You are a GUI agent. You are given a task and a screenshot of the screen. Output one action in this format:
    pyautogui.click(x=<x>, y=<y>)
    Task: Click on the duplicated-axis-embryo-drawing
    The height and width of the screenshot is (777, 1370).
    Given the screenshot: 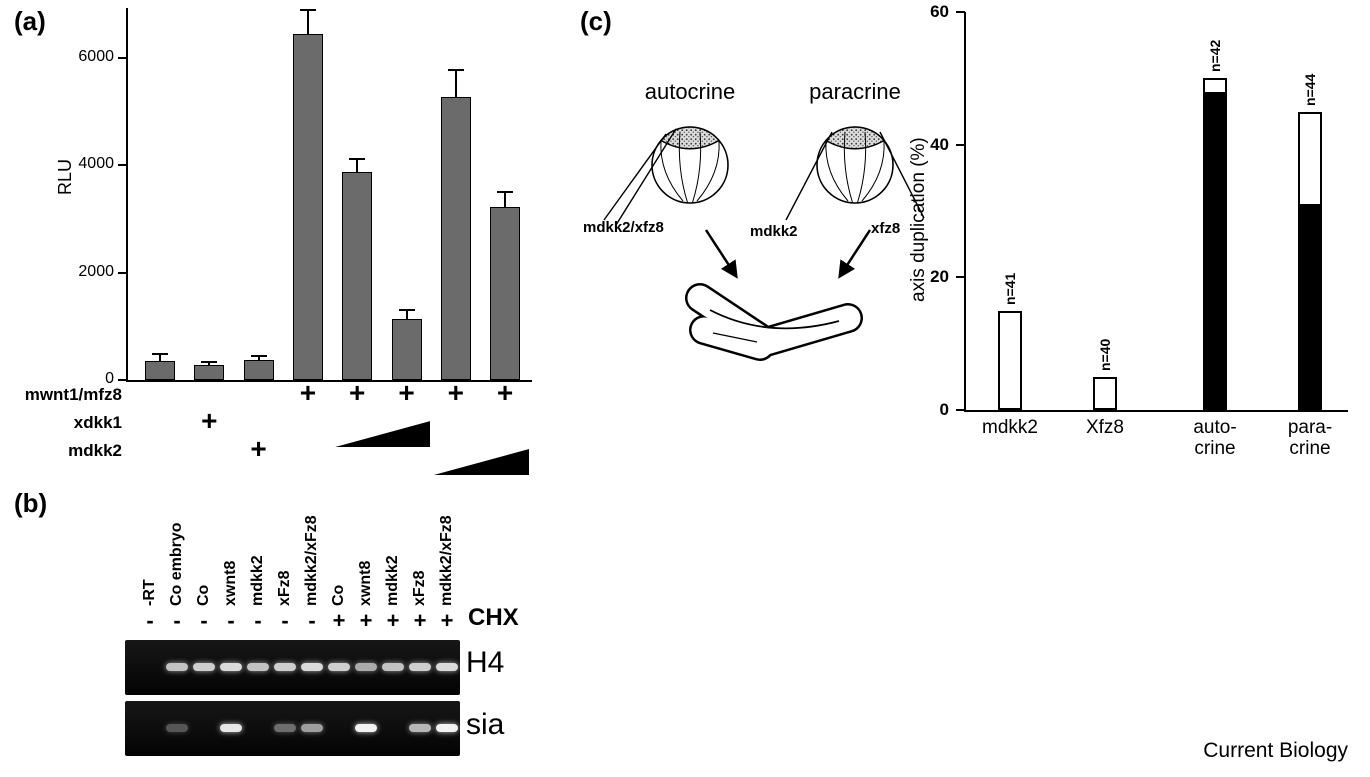 What is the action you would take?
    pyautogui.click(x=774, y=322)
    